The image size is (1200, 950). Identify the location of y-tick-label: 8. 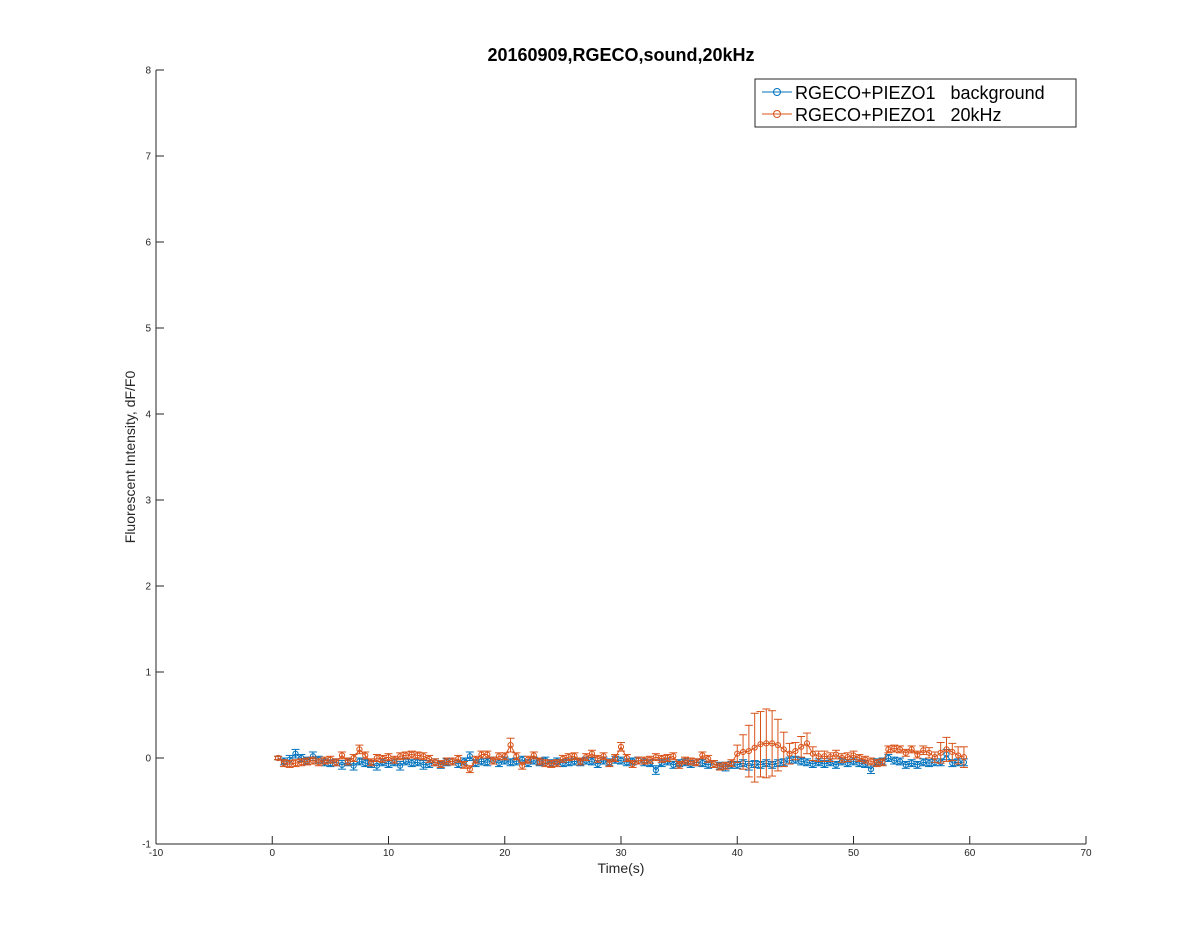
(148, 71).